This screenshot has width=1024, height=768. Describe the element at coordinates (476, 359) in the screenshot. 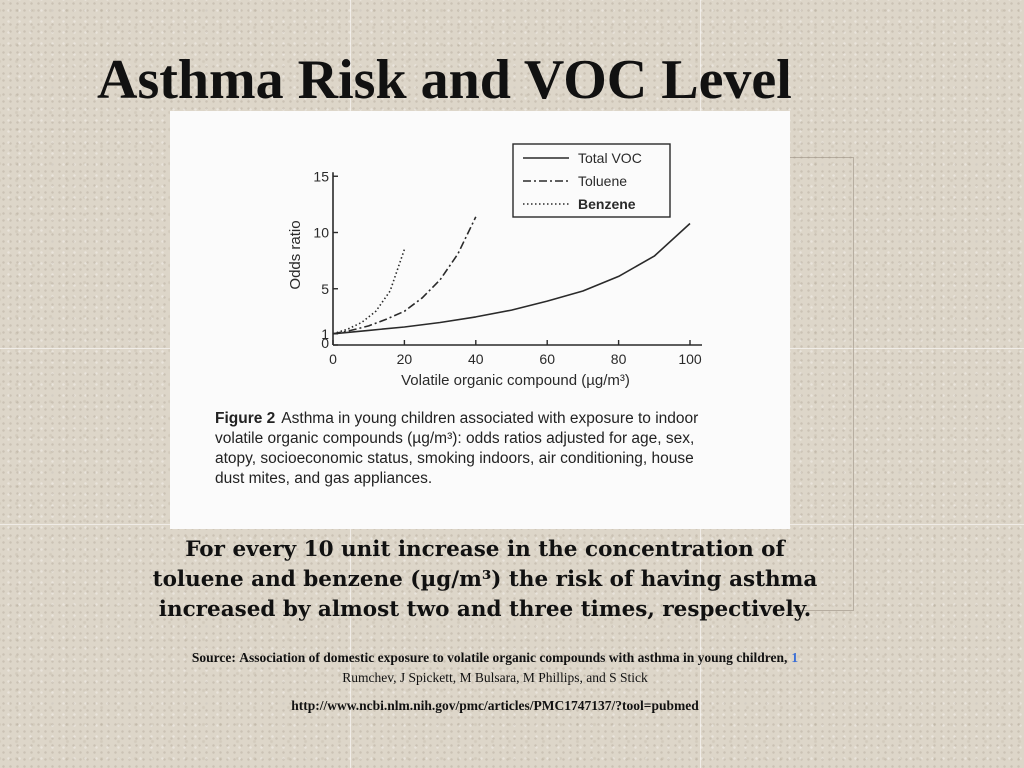

I see `x-tick-label: 40` at that location.